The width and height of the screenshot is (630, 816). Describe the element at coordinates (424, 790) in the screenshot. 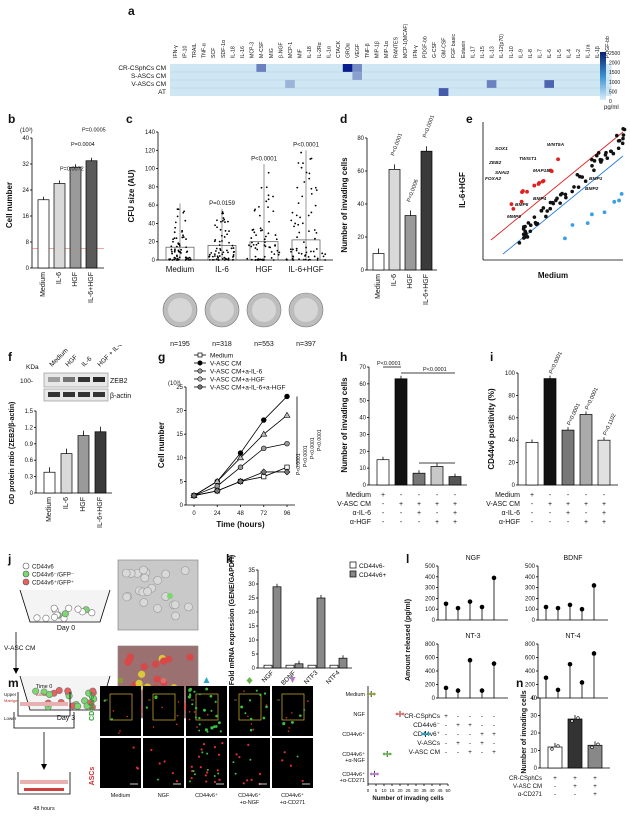

I see `panel-m-dot-x-tick-label: 35` at that location.